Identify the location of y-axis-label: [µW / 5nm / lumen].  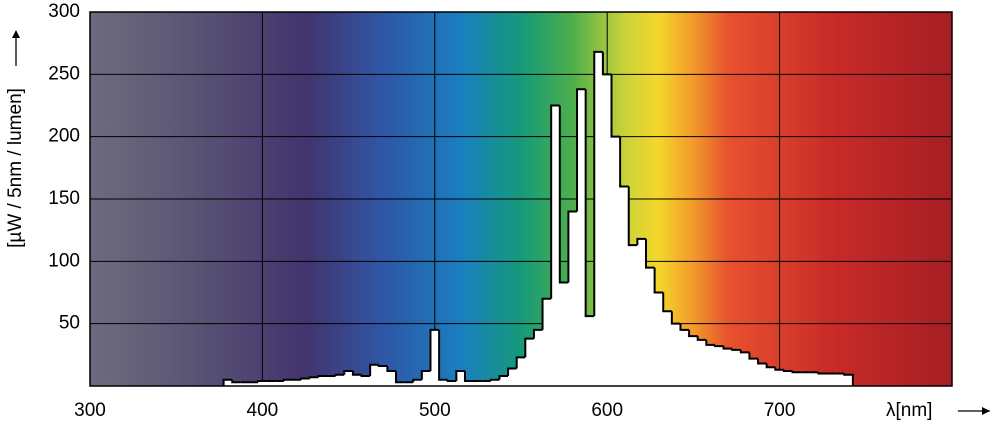
(15, 168).